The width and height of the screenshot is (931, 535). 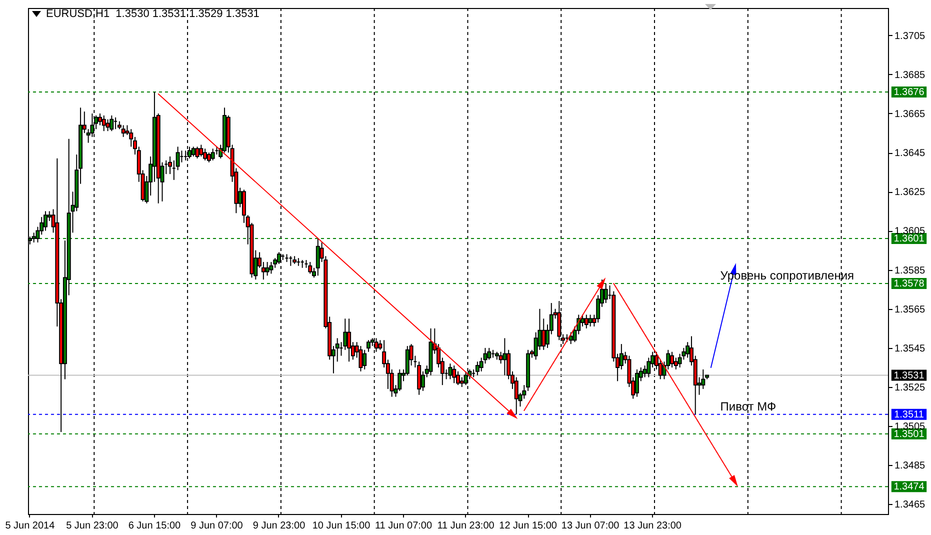 What do you see at coordinates (92, 526) in the screenshot?
I see `x-tick-label: 5 Jun 23:00` at bounding box center [92, 526].